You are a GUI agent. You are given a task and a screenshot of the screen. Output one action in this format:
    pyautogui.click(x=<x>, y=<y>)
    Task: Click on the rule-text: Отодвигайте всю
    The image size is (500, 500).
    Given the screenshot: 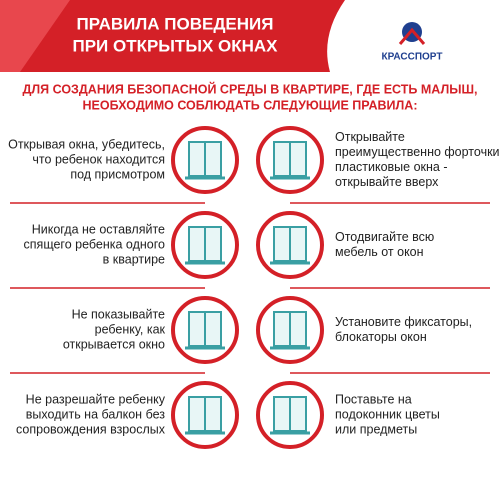 What is the action you would take?
    pyautogui.click(x=384, y=237)
    